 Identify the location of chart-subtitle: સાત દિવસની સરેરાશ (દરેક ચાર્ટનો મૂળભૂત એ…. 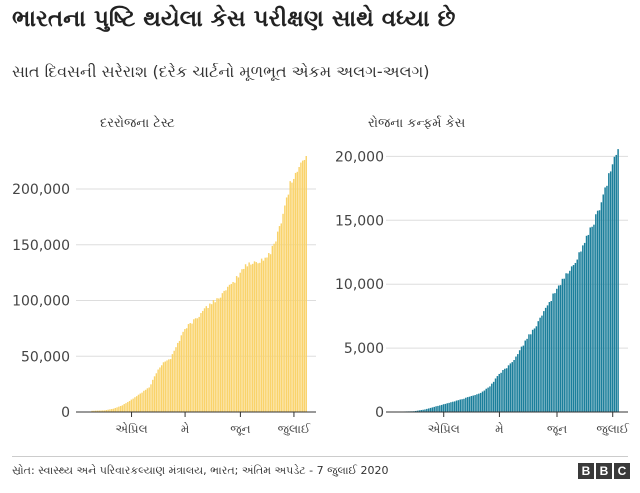
(221, 71).